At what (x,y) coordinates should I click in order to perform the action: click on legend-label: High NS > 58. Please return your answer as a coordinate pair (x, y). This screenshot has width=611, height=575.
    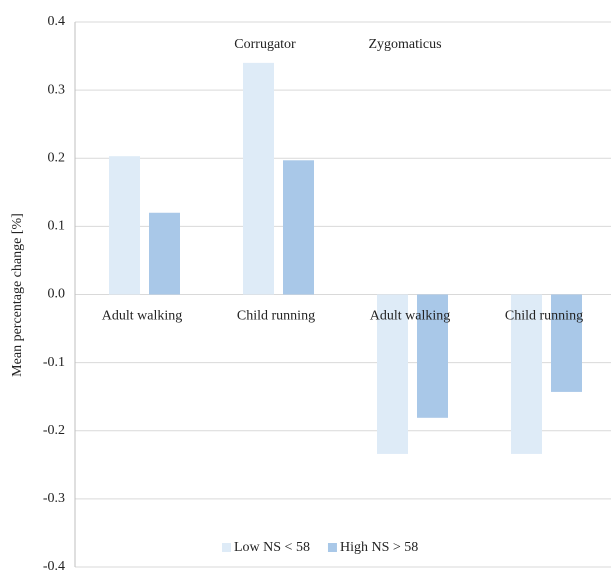
    Looking at the image, I should click on (379, 547).